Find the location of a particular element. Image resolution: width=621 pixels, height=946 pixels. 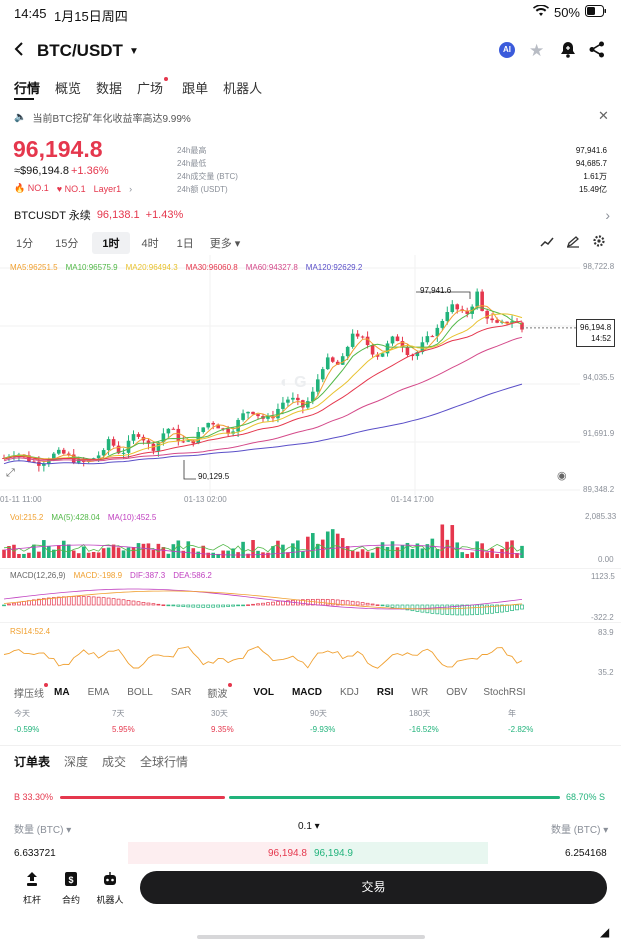

status-icons: 50% is located at coordinates (569, 12).